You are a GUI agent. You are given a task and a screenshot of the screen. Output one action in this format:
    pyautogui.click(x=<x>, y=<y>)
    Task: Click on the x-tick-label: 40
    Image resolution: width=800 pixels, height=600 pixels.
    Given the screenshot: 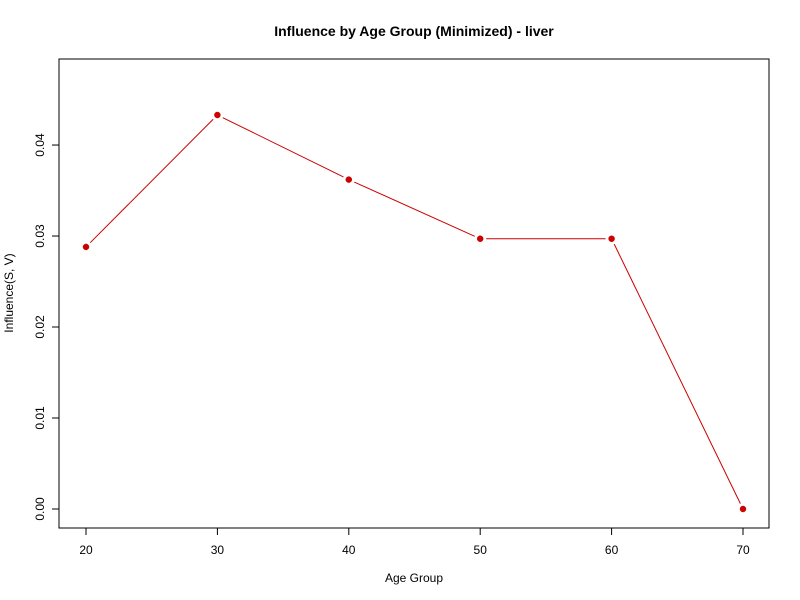 What is the action you would take?
    pyautogui.click(x=349, y=550)
    